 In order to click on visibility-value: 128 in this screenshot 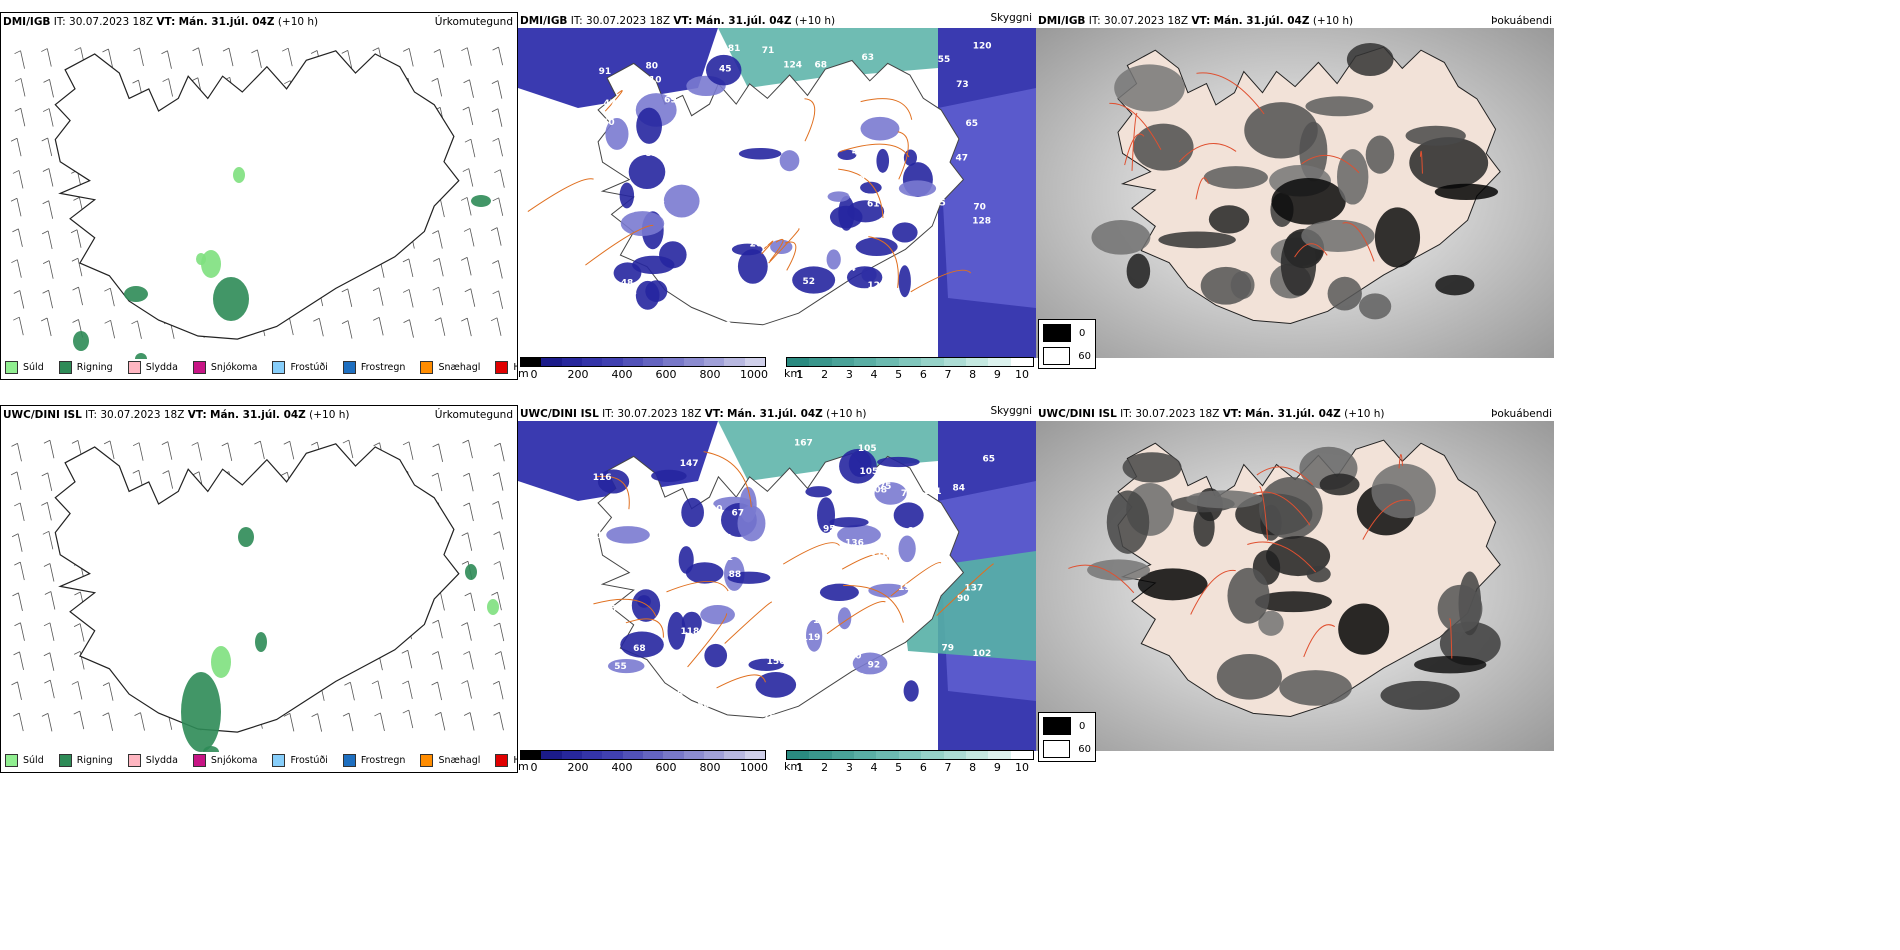, I will do `click(981, 221)`.